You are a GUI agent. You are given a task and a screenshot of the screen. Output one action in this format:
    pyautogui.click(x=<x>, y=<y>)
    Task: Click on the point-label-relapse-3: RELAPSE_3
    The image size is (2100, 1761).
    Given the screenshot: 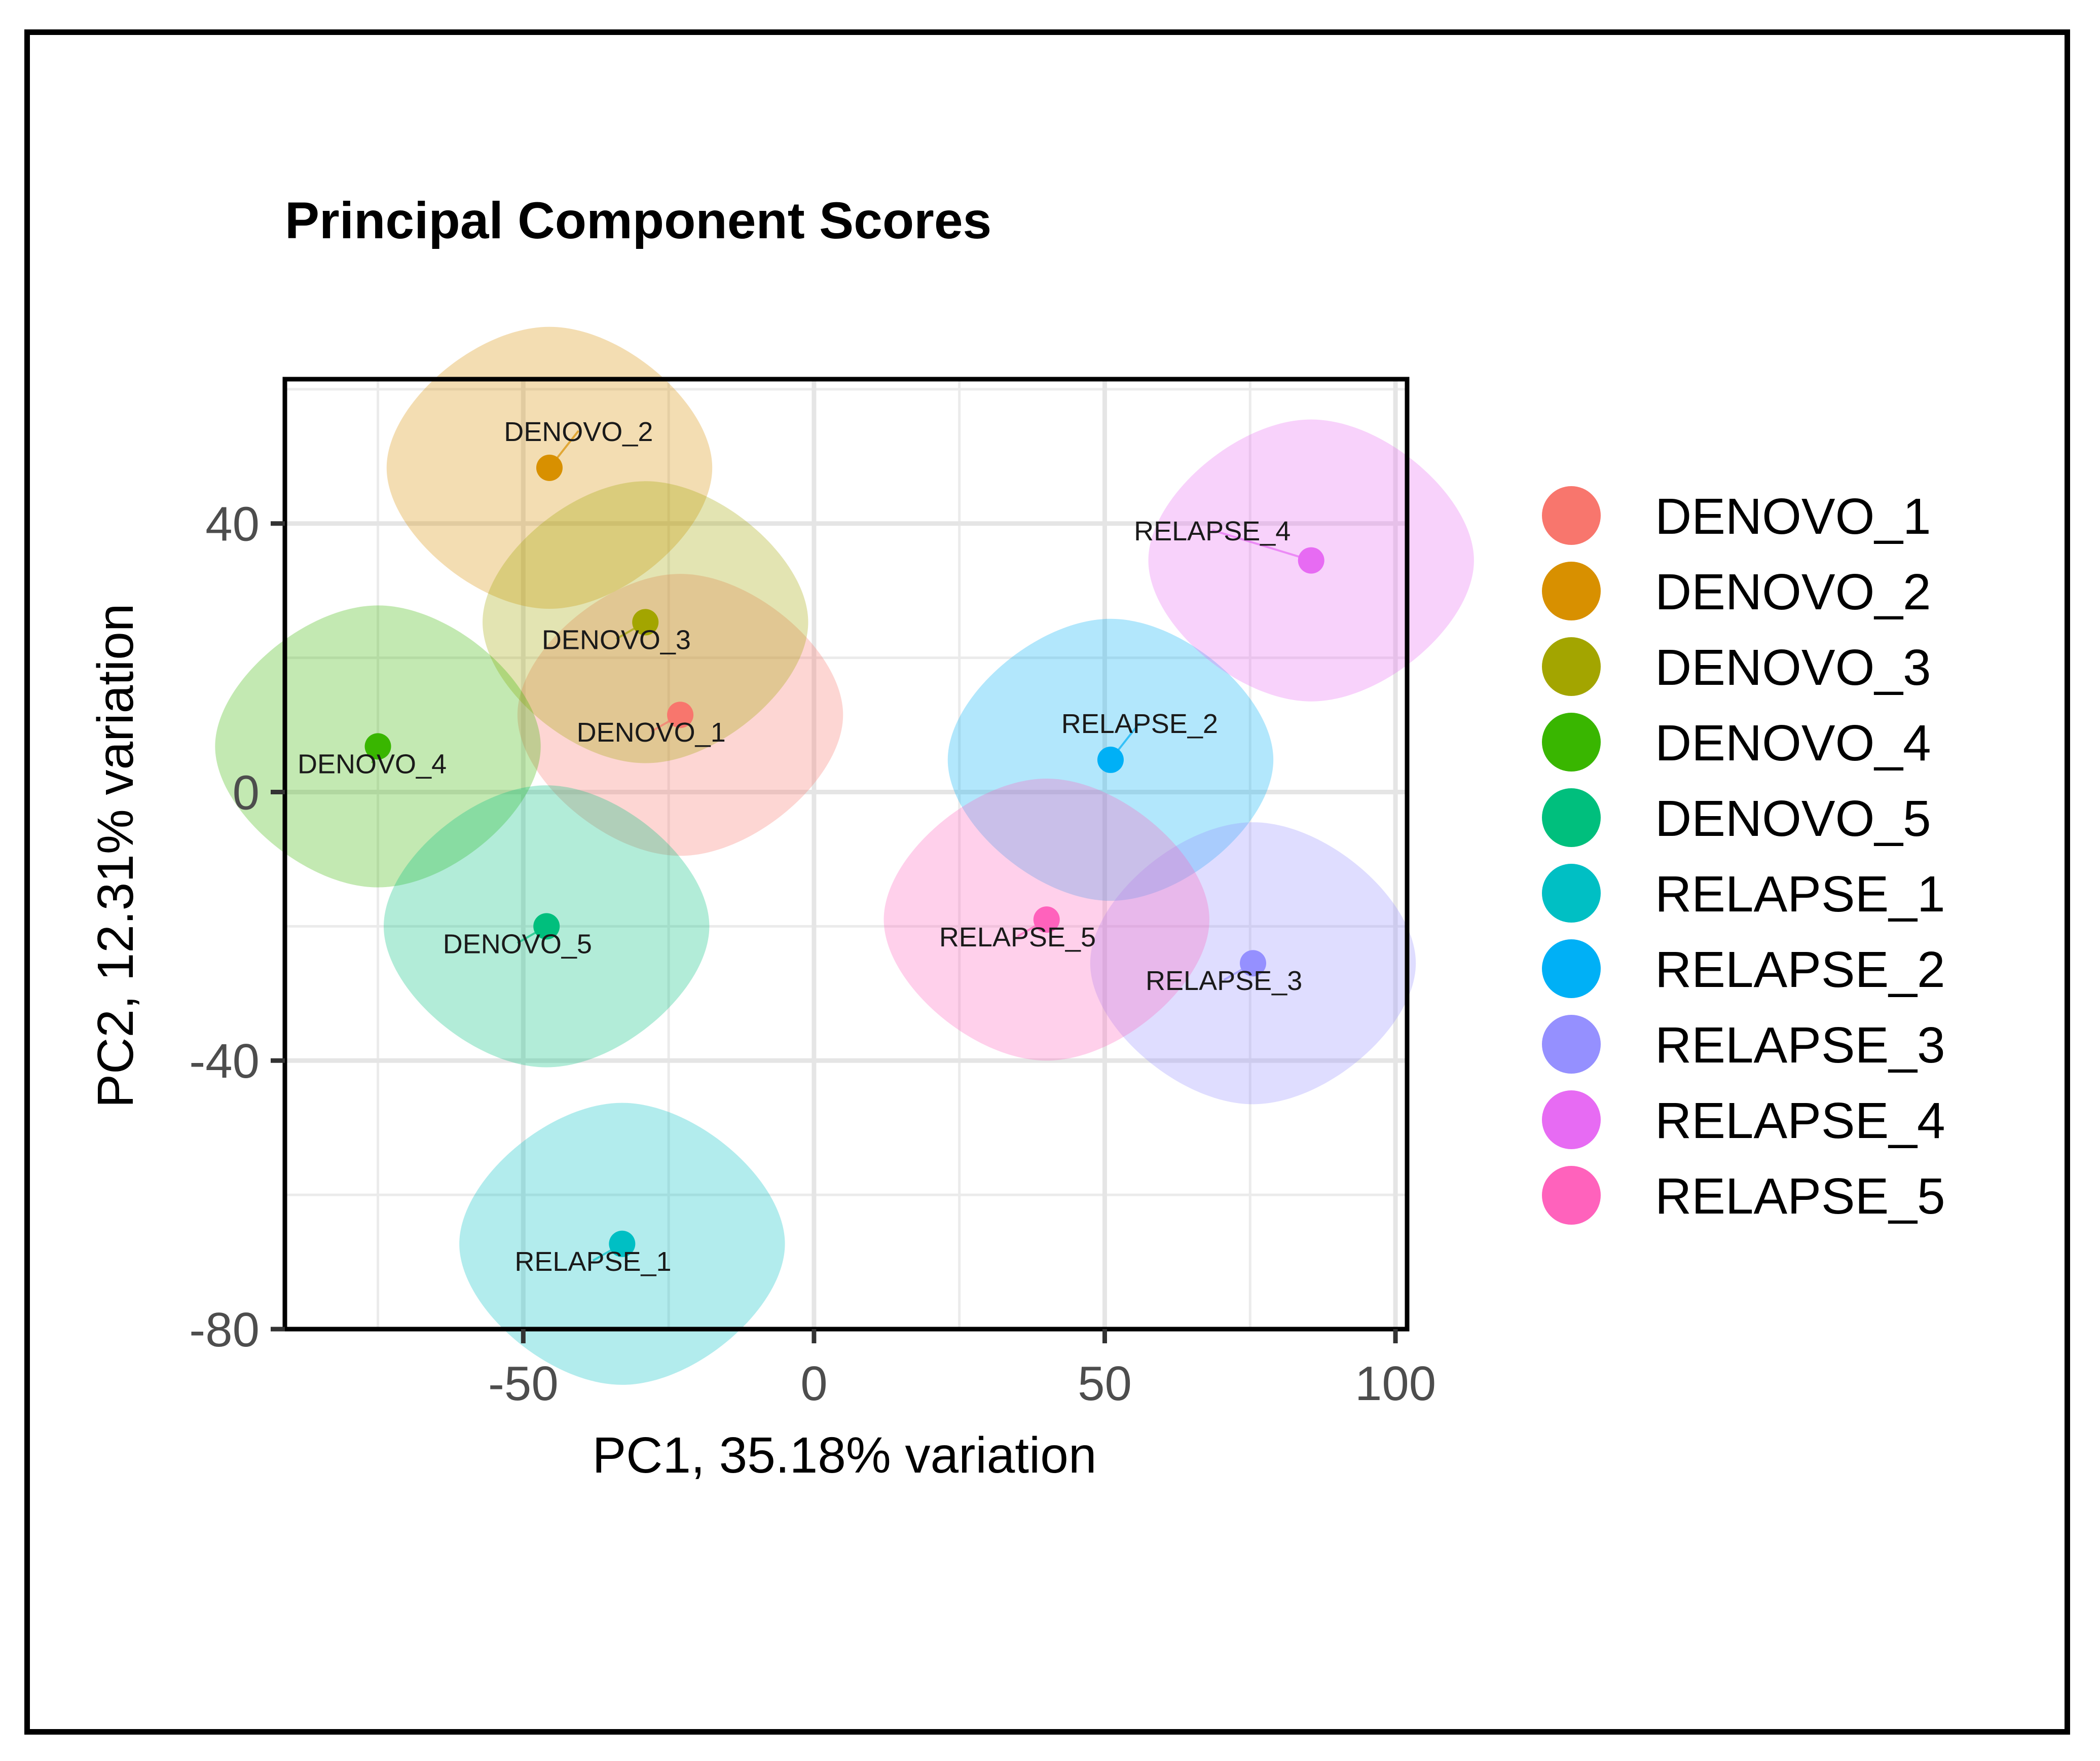 What is the action you would take?
    pyautogui.click(x=1224, y=981)
    